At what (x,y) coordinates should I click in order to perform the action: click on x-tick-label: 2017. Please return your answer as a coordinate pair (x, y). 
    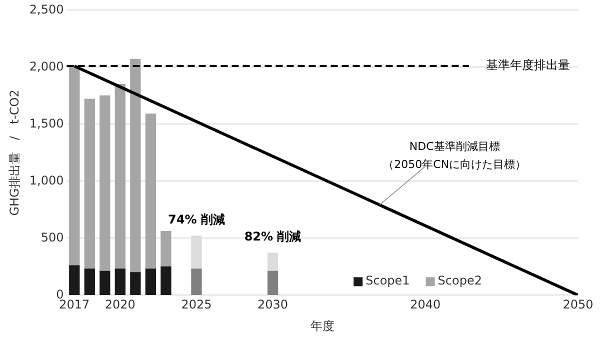
    Looking at the image, I should click on (74, 305).